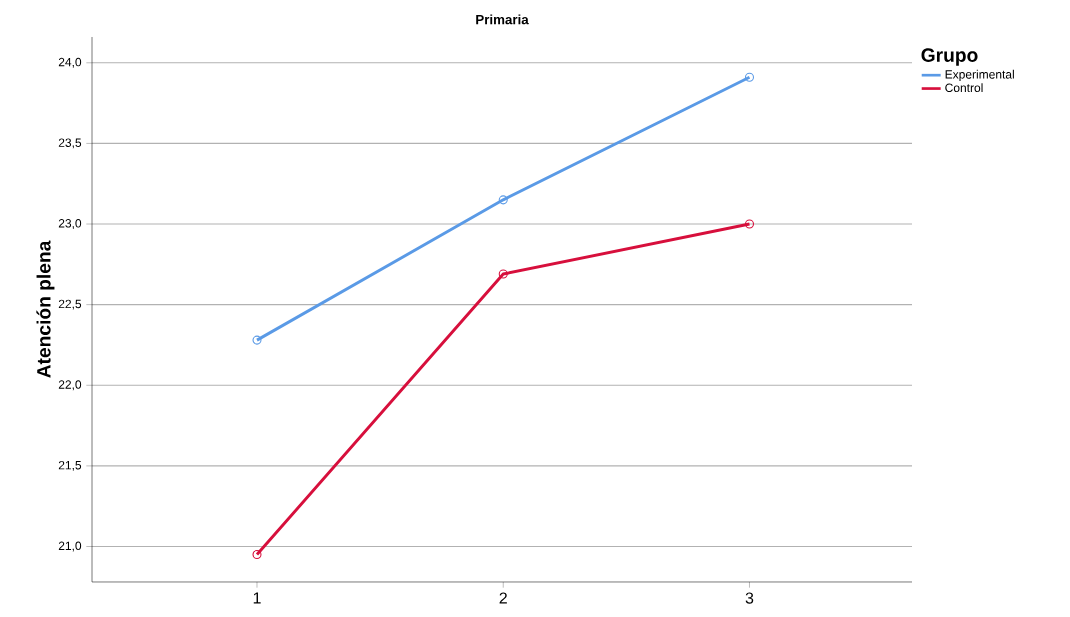 This screenshot has height=617, width=1070. What do you see at coordinates (70, 385) in the screenshot?
I see `y-tick-label: 22,0` at bounding box center [70, 385].